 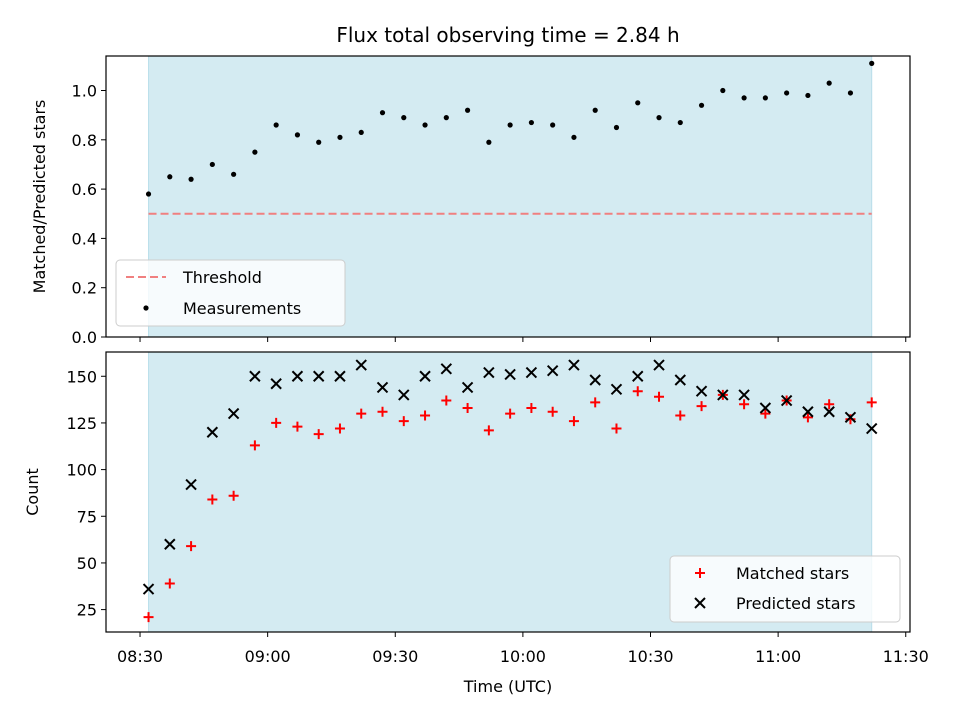 What do you see at coordinates (395, 656) in the screenshot?
I see `x-tick-label: 09:30` at bounding box center [395, 656].